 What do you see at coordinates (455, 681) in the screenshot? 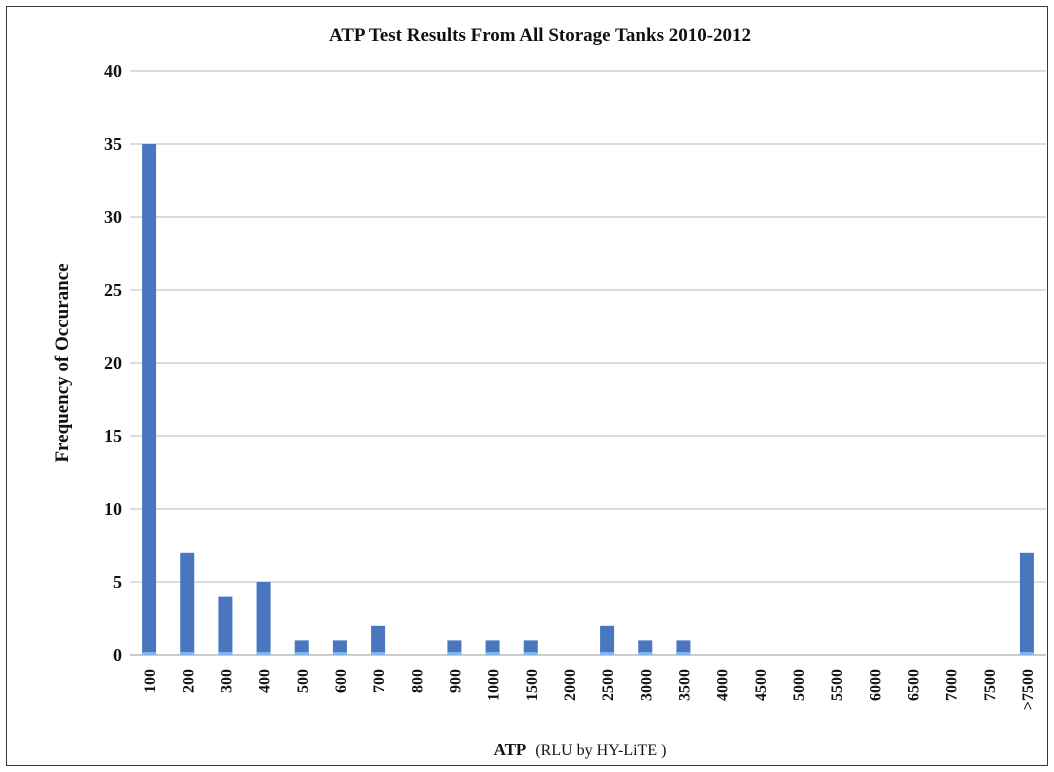
I see `x-tick-label: 900` at bounding box center [455, 681].